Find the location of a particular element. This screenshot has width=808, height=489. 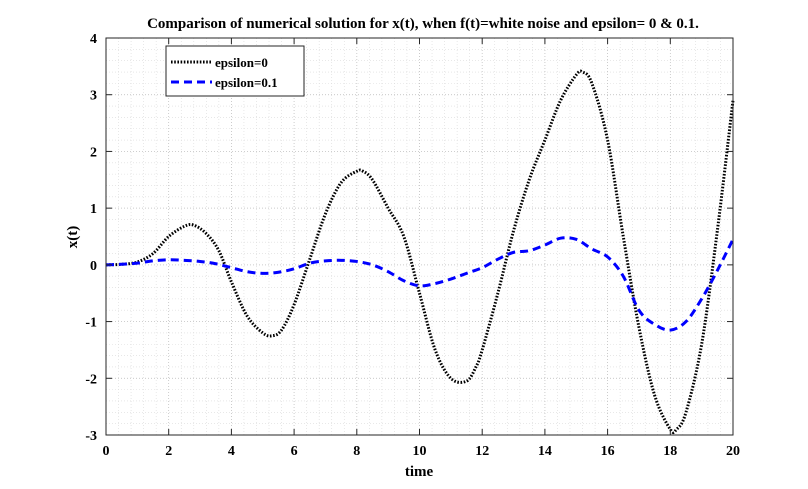

x-tick-label: 10 is located at coordinates (420, 451).